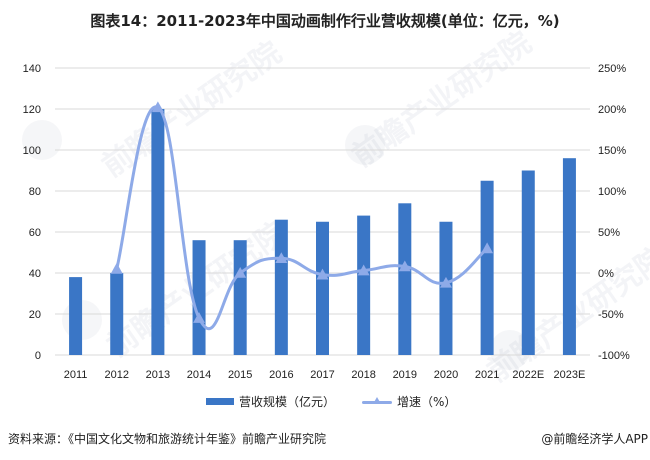 This screenshot has width=650, height=460. What do you see at coordinates (35, 233) in the screenshot?
I see `left-axis-tick: 60` at bounding box center [35, 233].